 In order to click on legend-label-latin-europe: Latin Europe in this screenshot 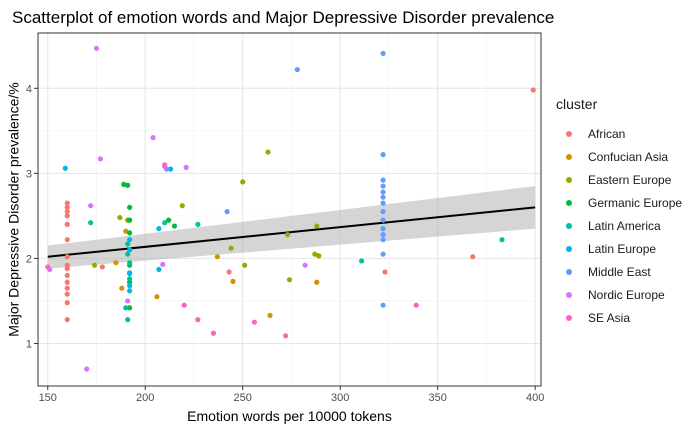, I will do `click(622, 248)`.